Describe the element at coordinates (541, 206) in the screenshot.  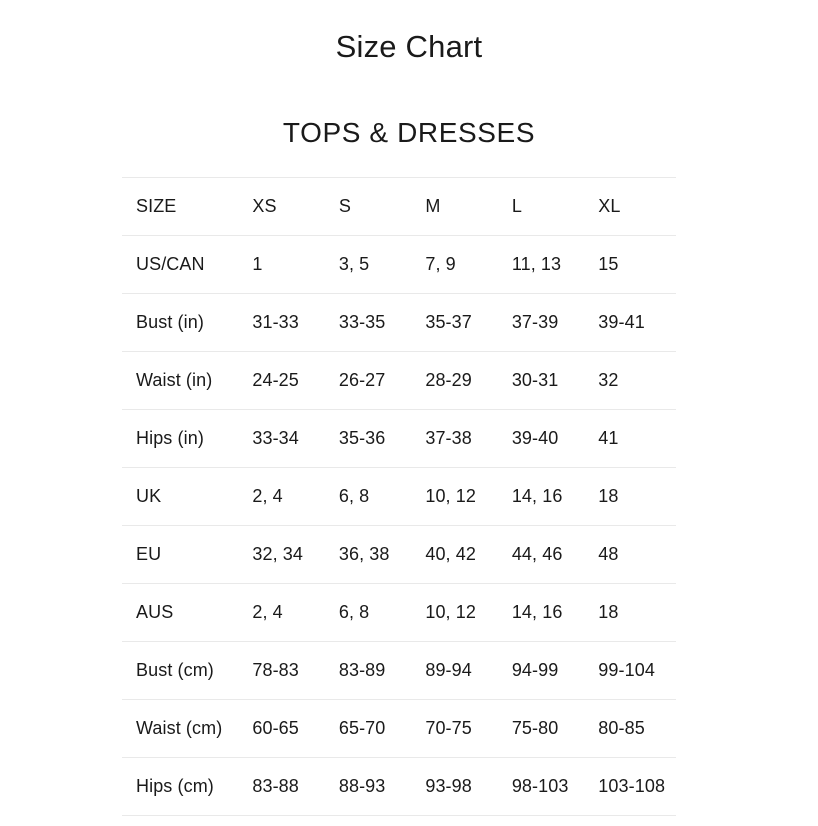
I see `column-header-l: L` at that location.